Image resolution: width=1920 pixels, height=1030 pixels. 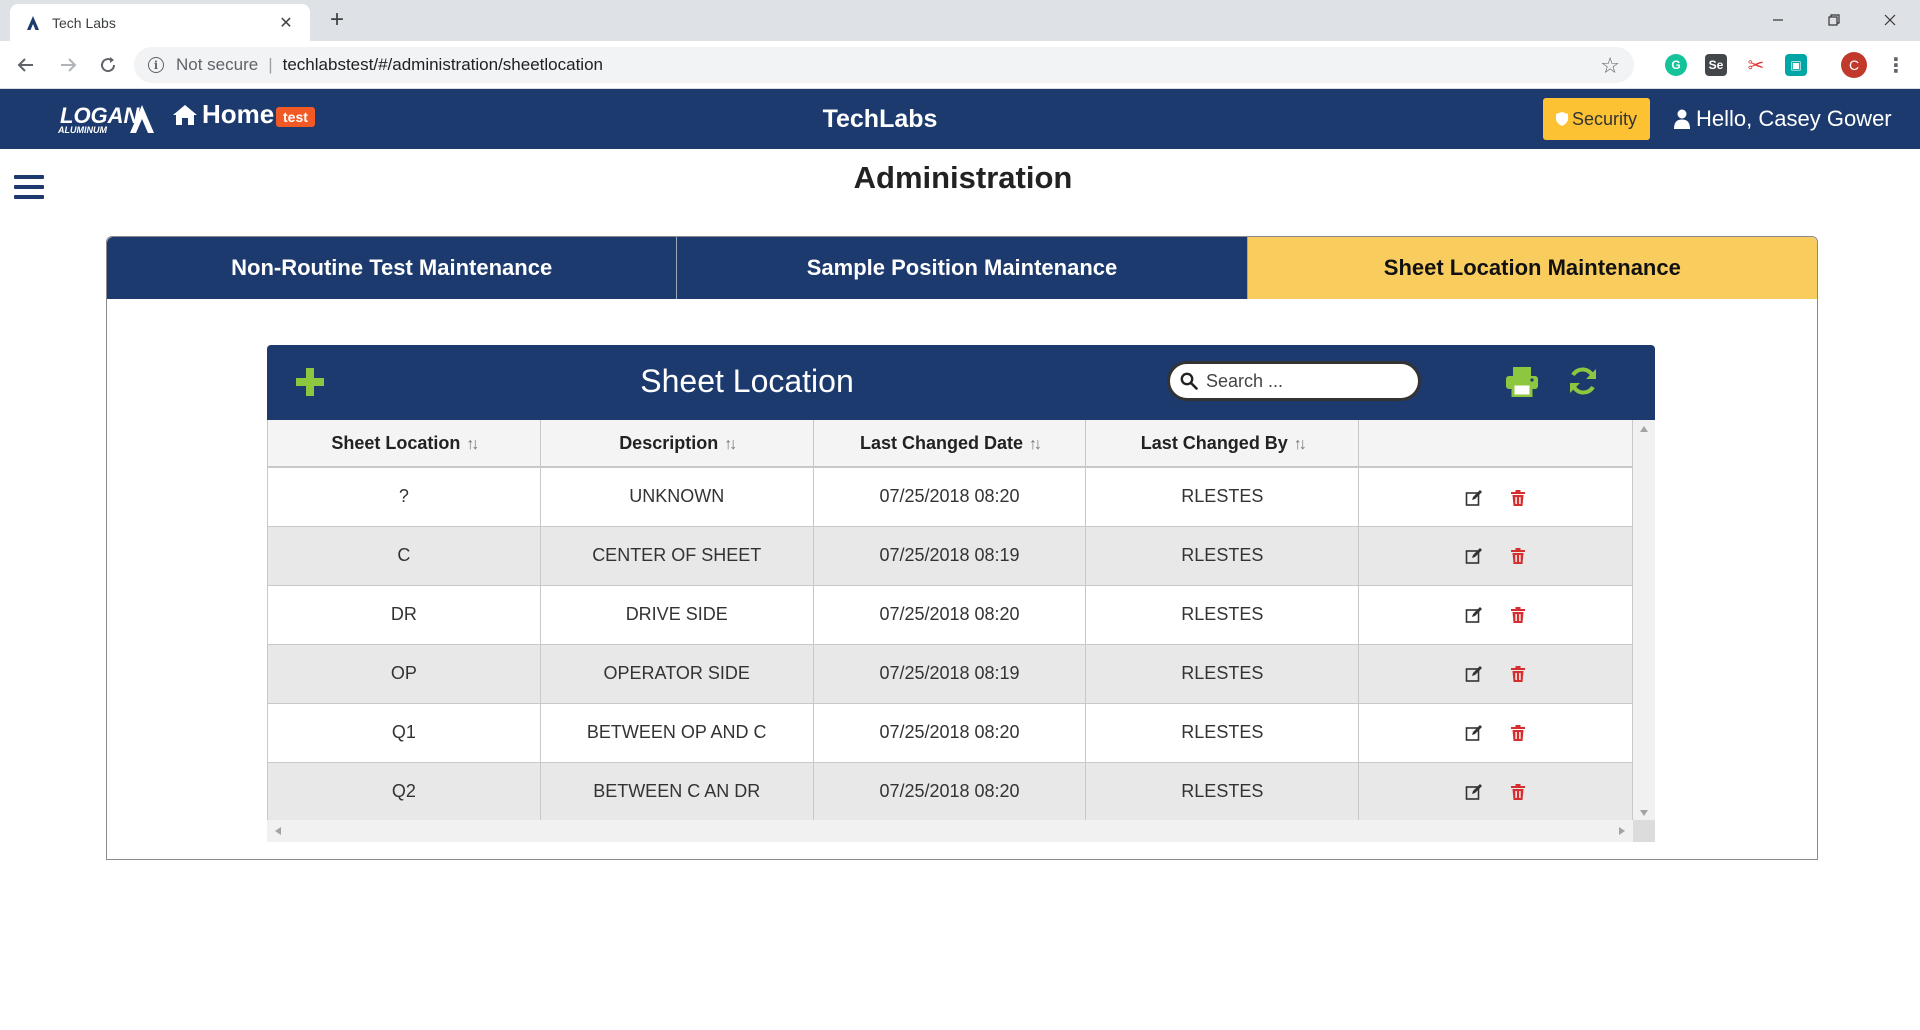 I want to click on refresh-icon, so click(x=1583, y=381).